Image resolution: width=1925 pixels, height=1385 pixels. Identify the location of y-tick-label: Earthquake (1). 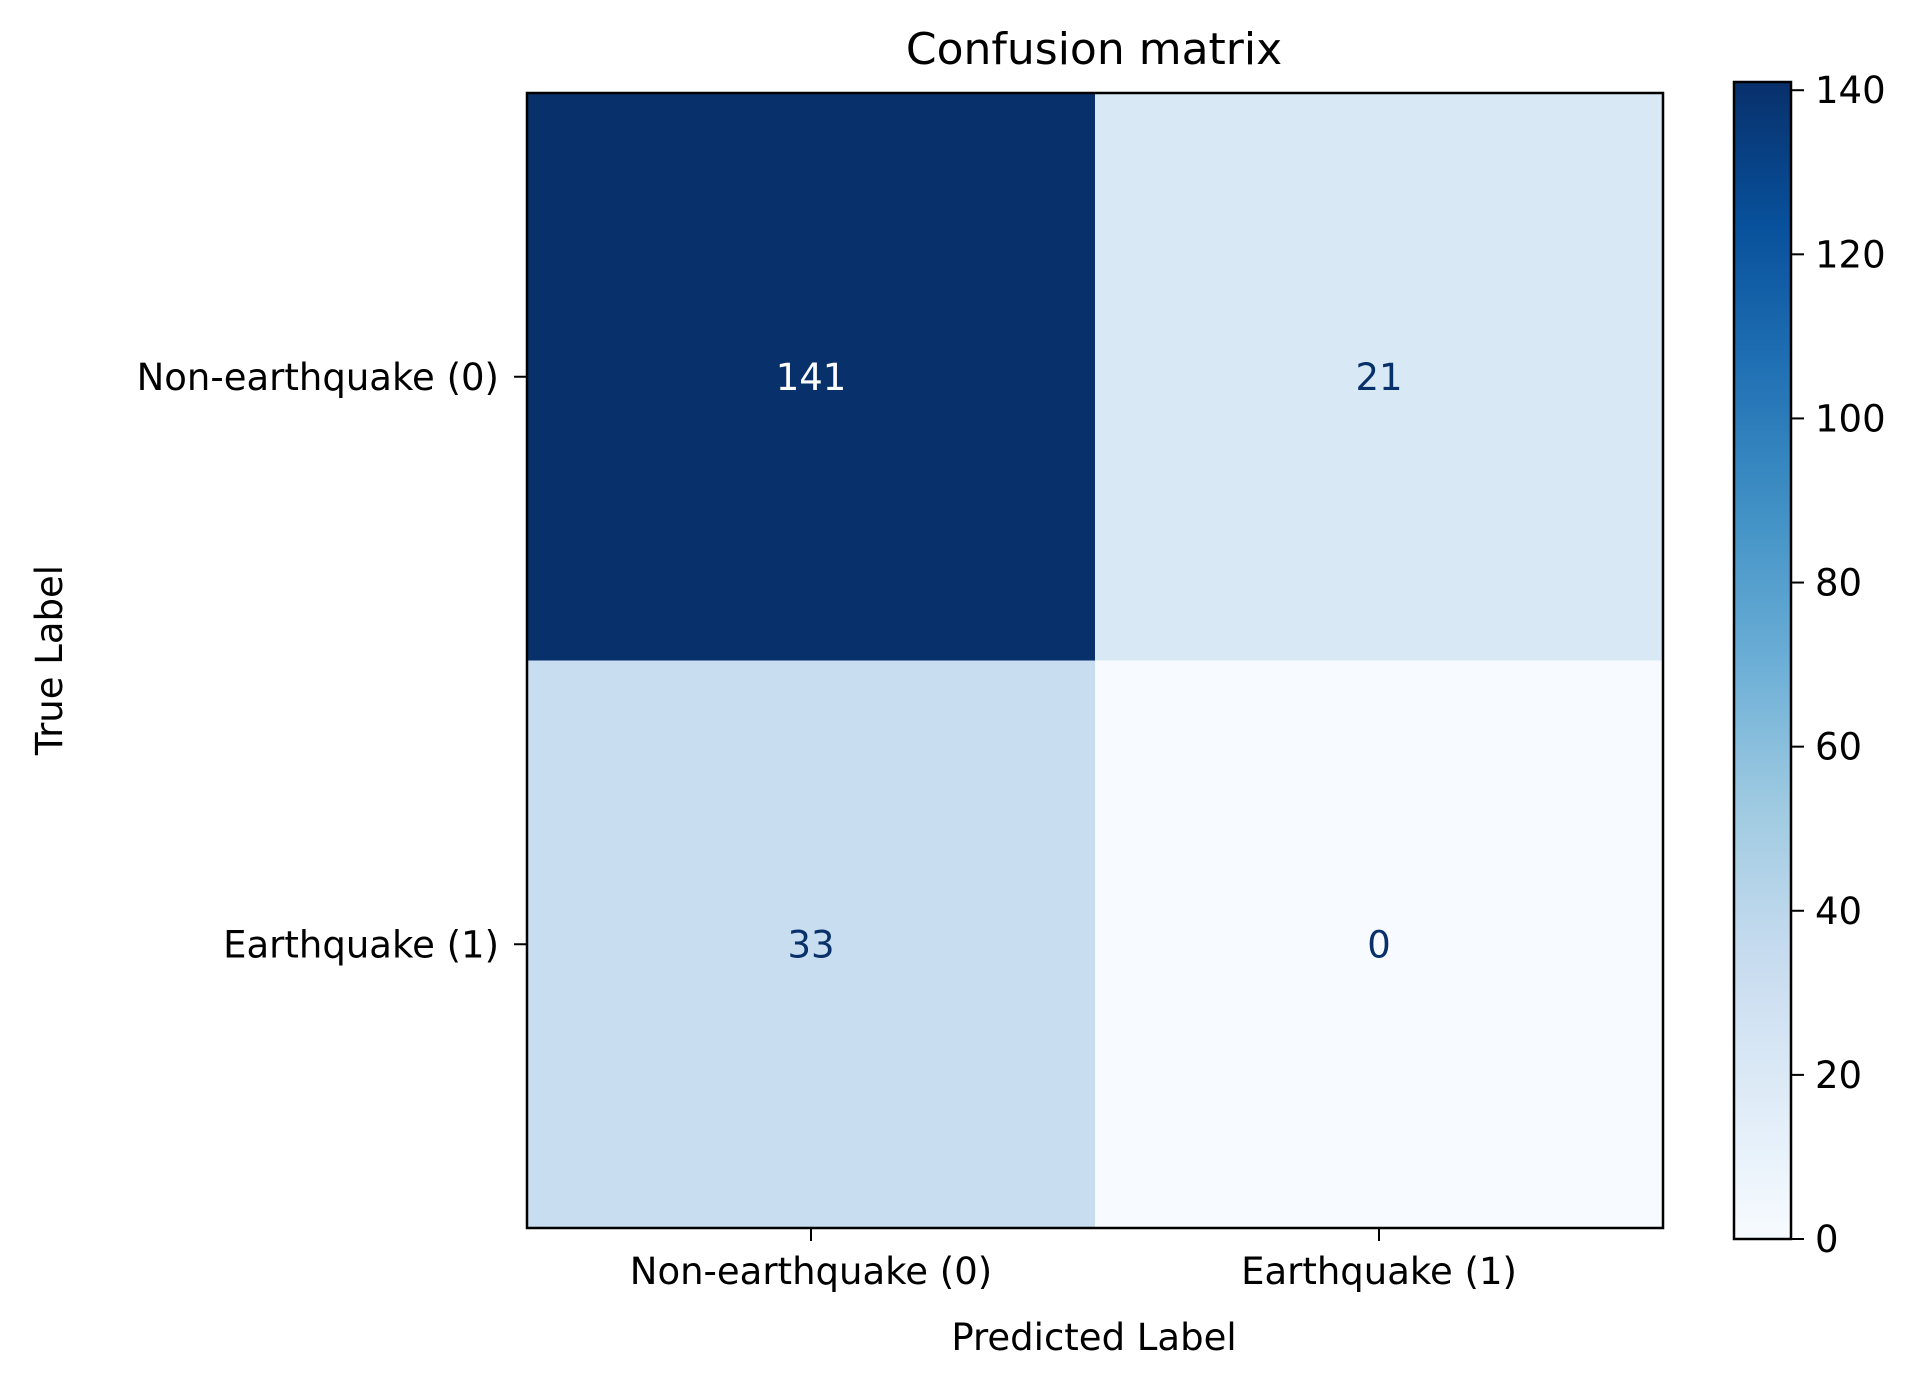
(361, 944).